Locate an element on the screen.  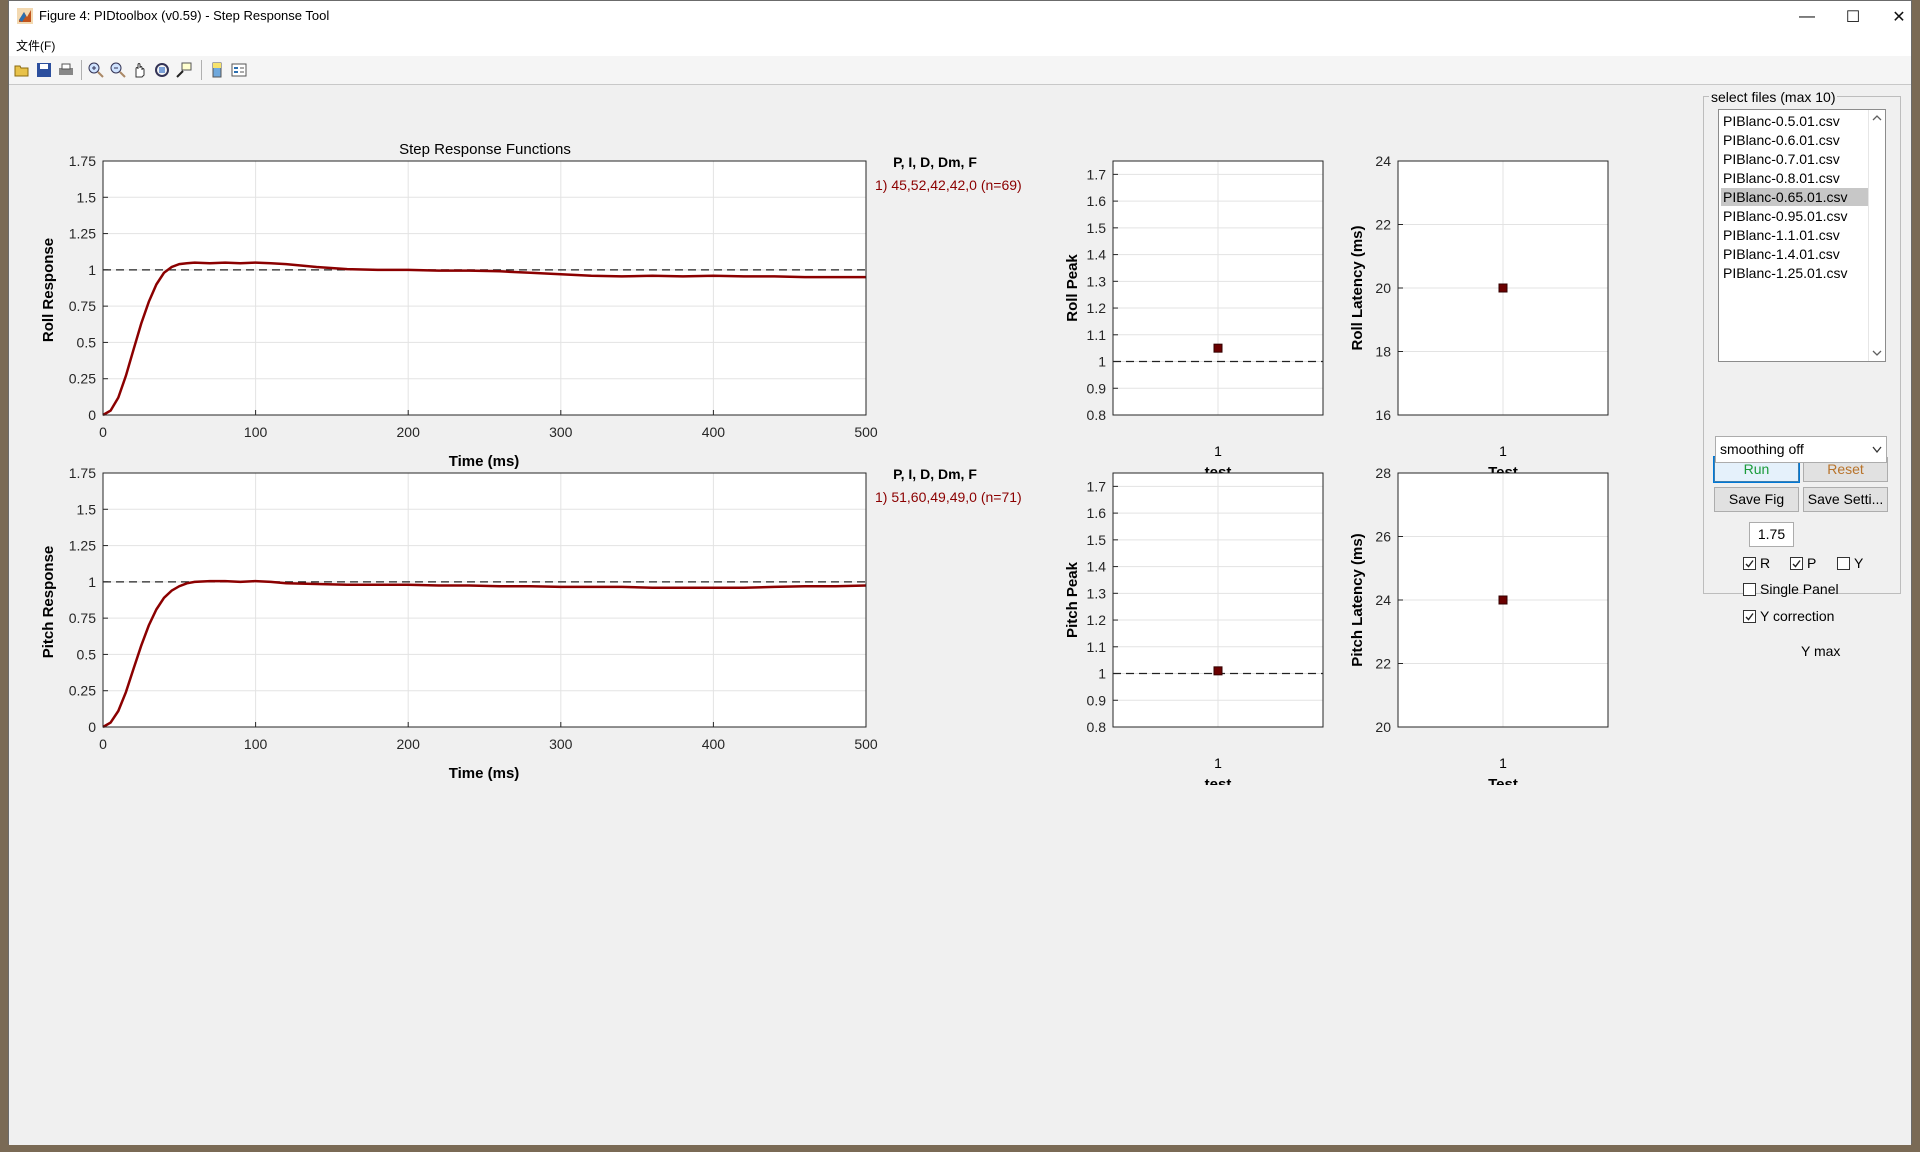
maximize-button: ☐ is located at coordinates (1853, 16).